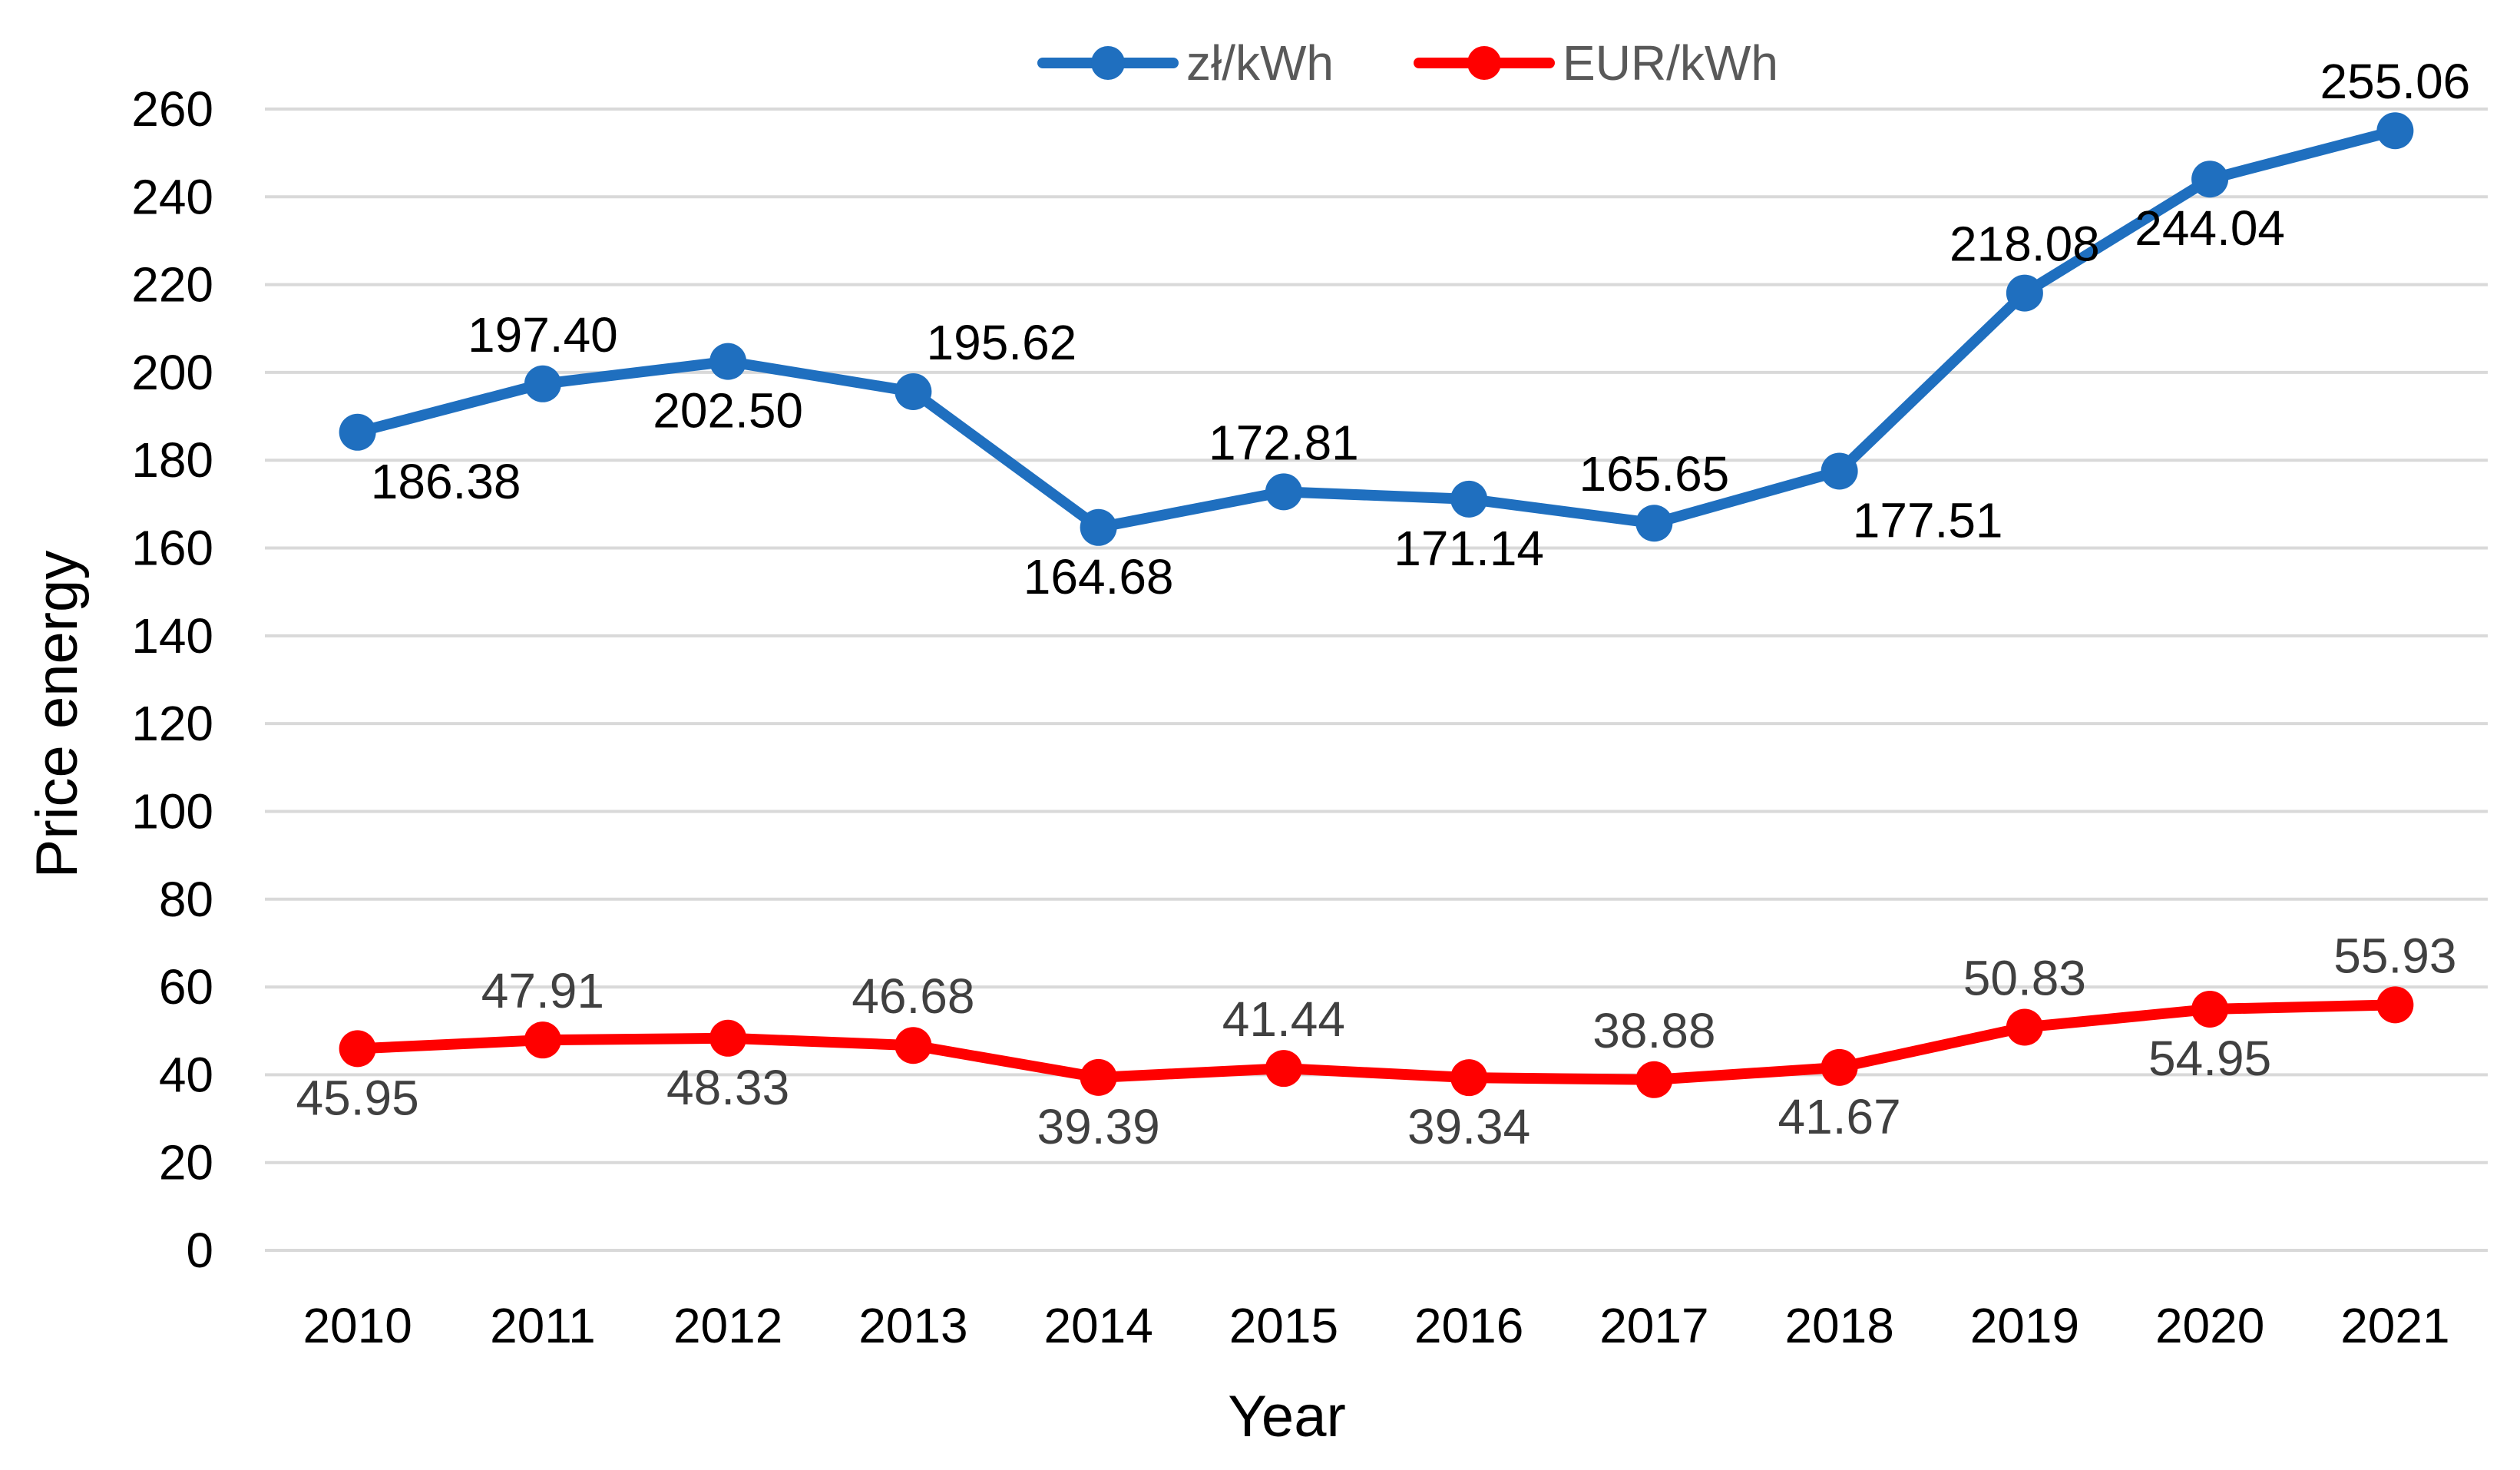 This screenshot has width=2520, height=1470. I want to click on point-z-kwh-2015, so click(1283, 492).